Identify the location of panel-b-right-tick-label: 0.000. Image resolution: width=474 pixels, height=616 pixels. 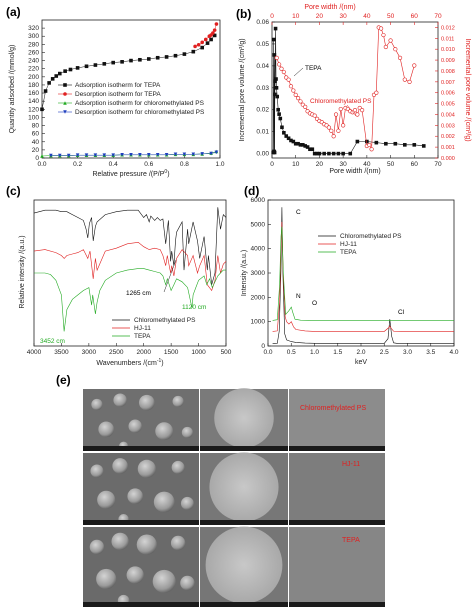
(448, 159).